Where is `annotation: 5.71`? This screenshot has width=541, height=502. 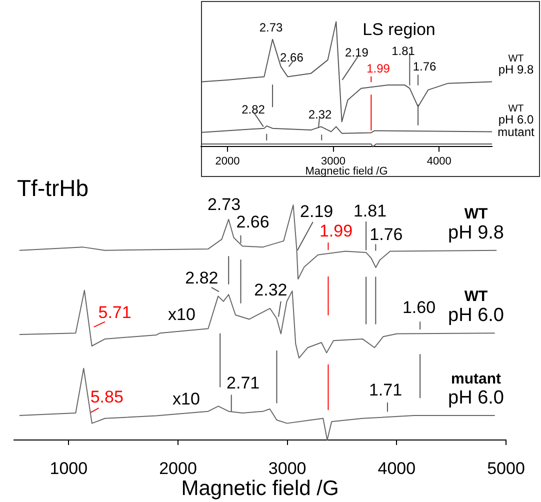
annotation: 5.71 is located at coordinates (115, 312).